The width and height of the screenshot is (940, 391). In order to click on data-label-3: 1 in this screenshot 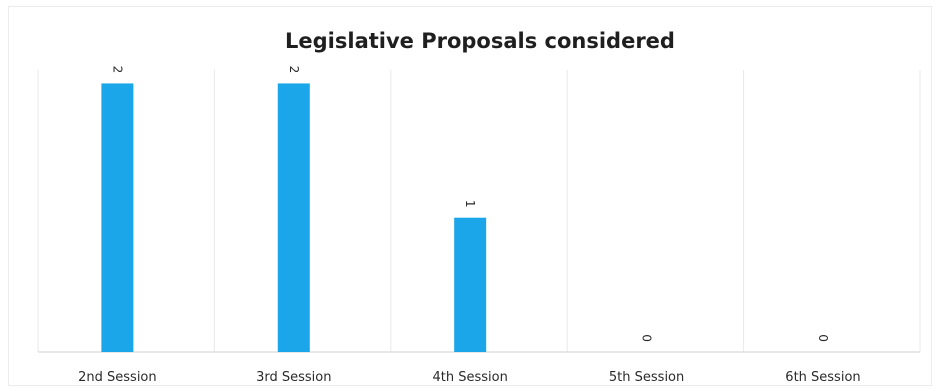, I will do `click(470, 204)`.